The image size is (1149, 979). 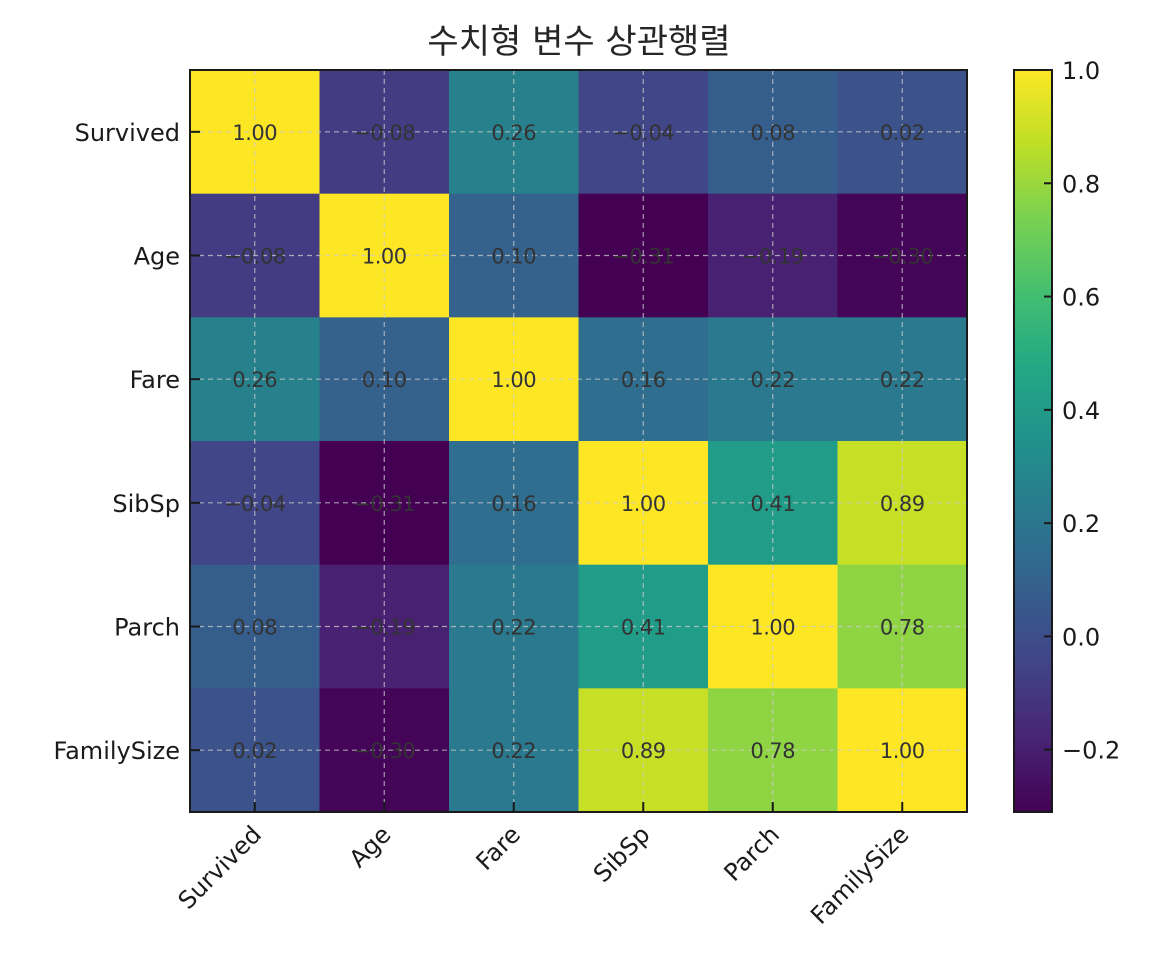 I want to click on chart-title: 수치형 변수 상관행렬, so click(x=578, y=42).